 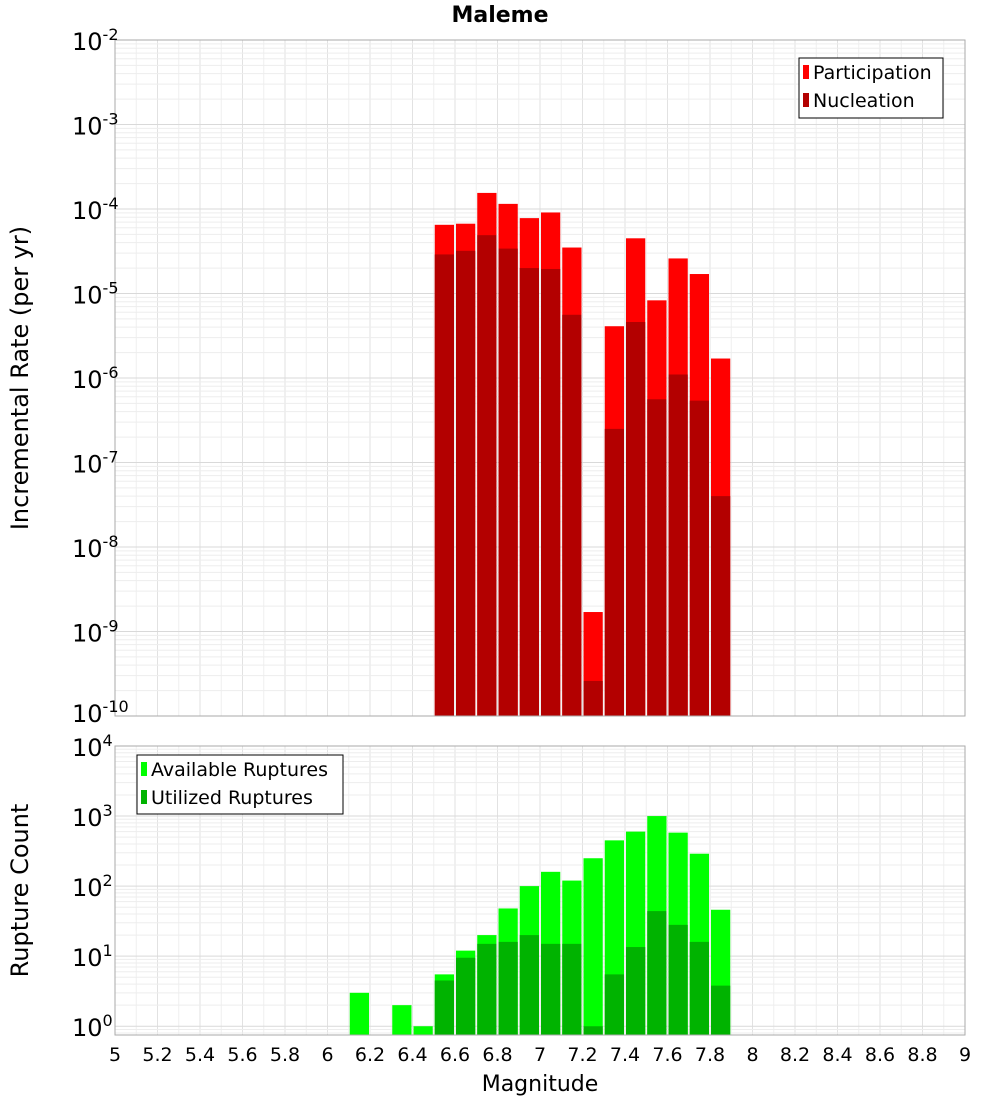 I want to click on x-tick-label: 8.8, so click(x=922, y=1055).